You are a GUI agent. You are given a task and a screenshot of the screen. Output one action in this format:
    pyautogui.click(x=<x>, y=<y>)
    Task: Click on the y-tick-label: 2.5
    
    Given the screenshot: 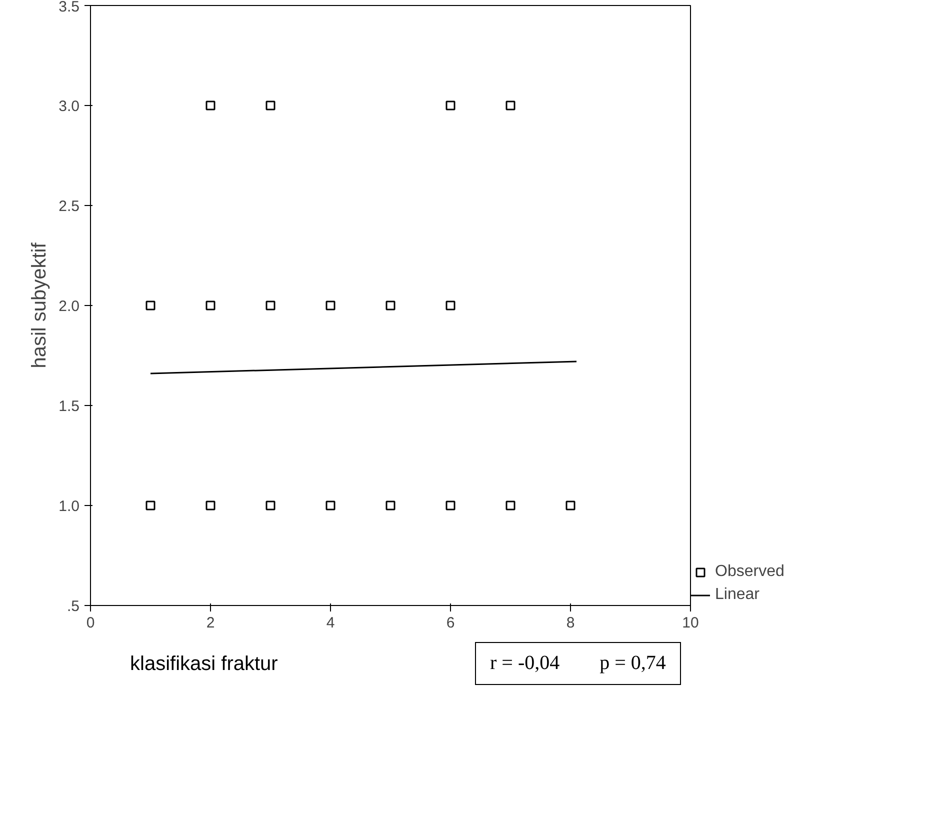 What is the action you would take?
    pyautogui.click(x=69, y=206)
    